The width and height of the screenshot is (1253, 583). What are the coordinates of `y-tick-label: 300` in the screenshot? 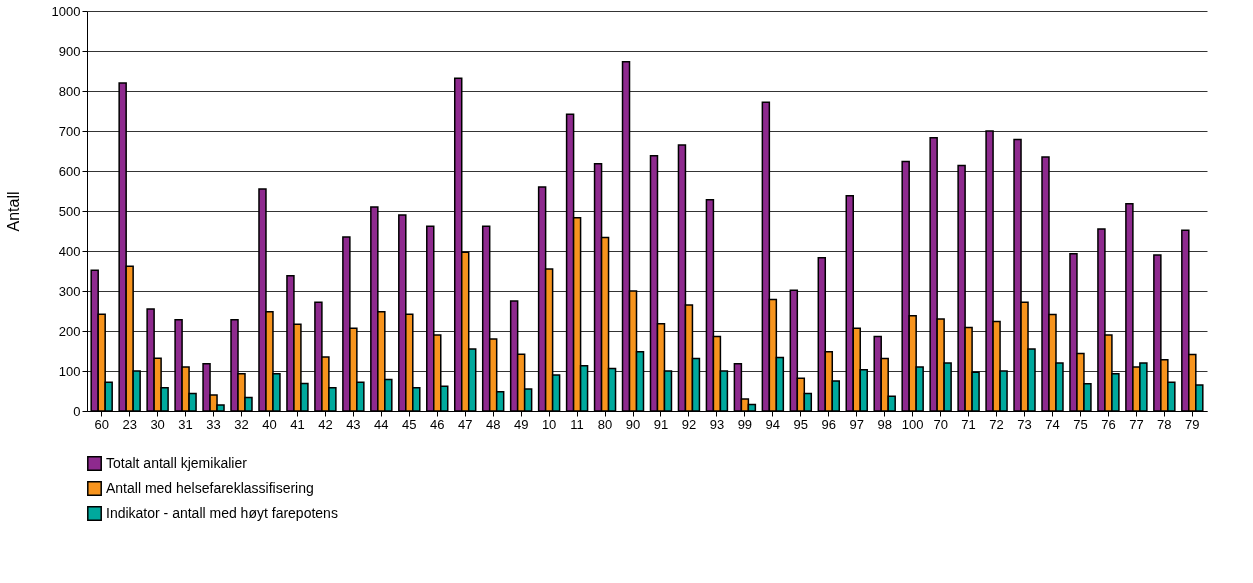 It's located at (69, 291).